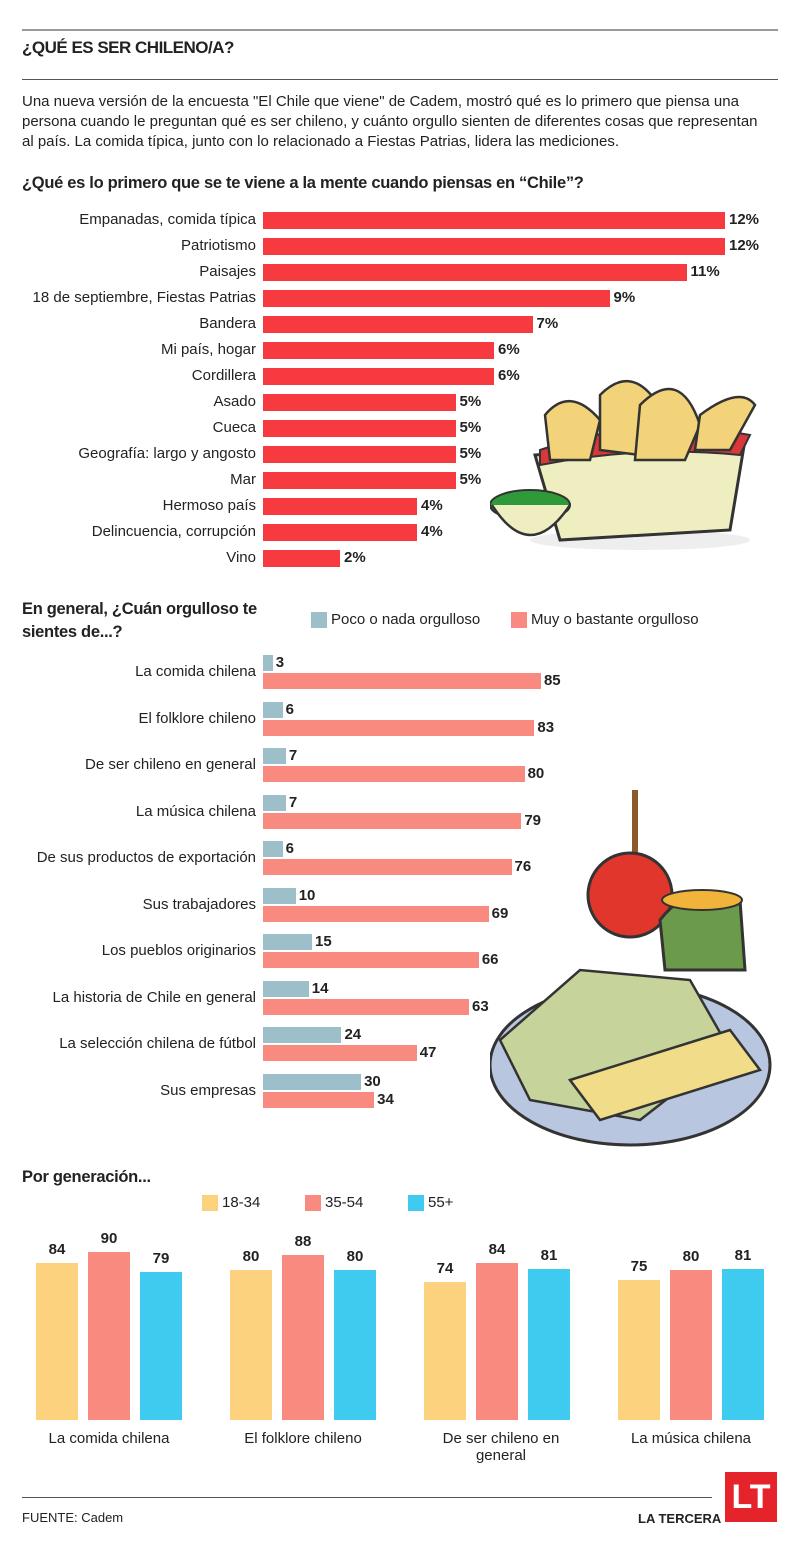 The width and height of the screenshot is (800, 1546). Describe the element at coordinates (109, 1238) in the screenshot. I see `data-label: 90` at that location.